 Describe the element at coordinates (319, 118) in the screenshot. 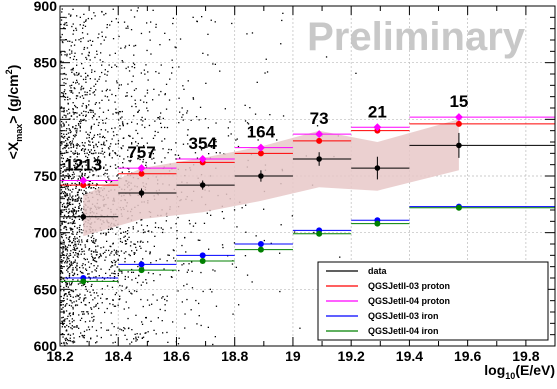

I see `bin-count: 73` at that location.